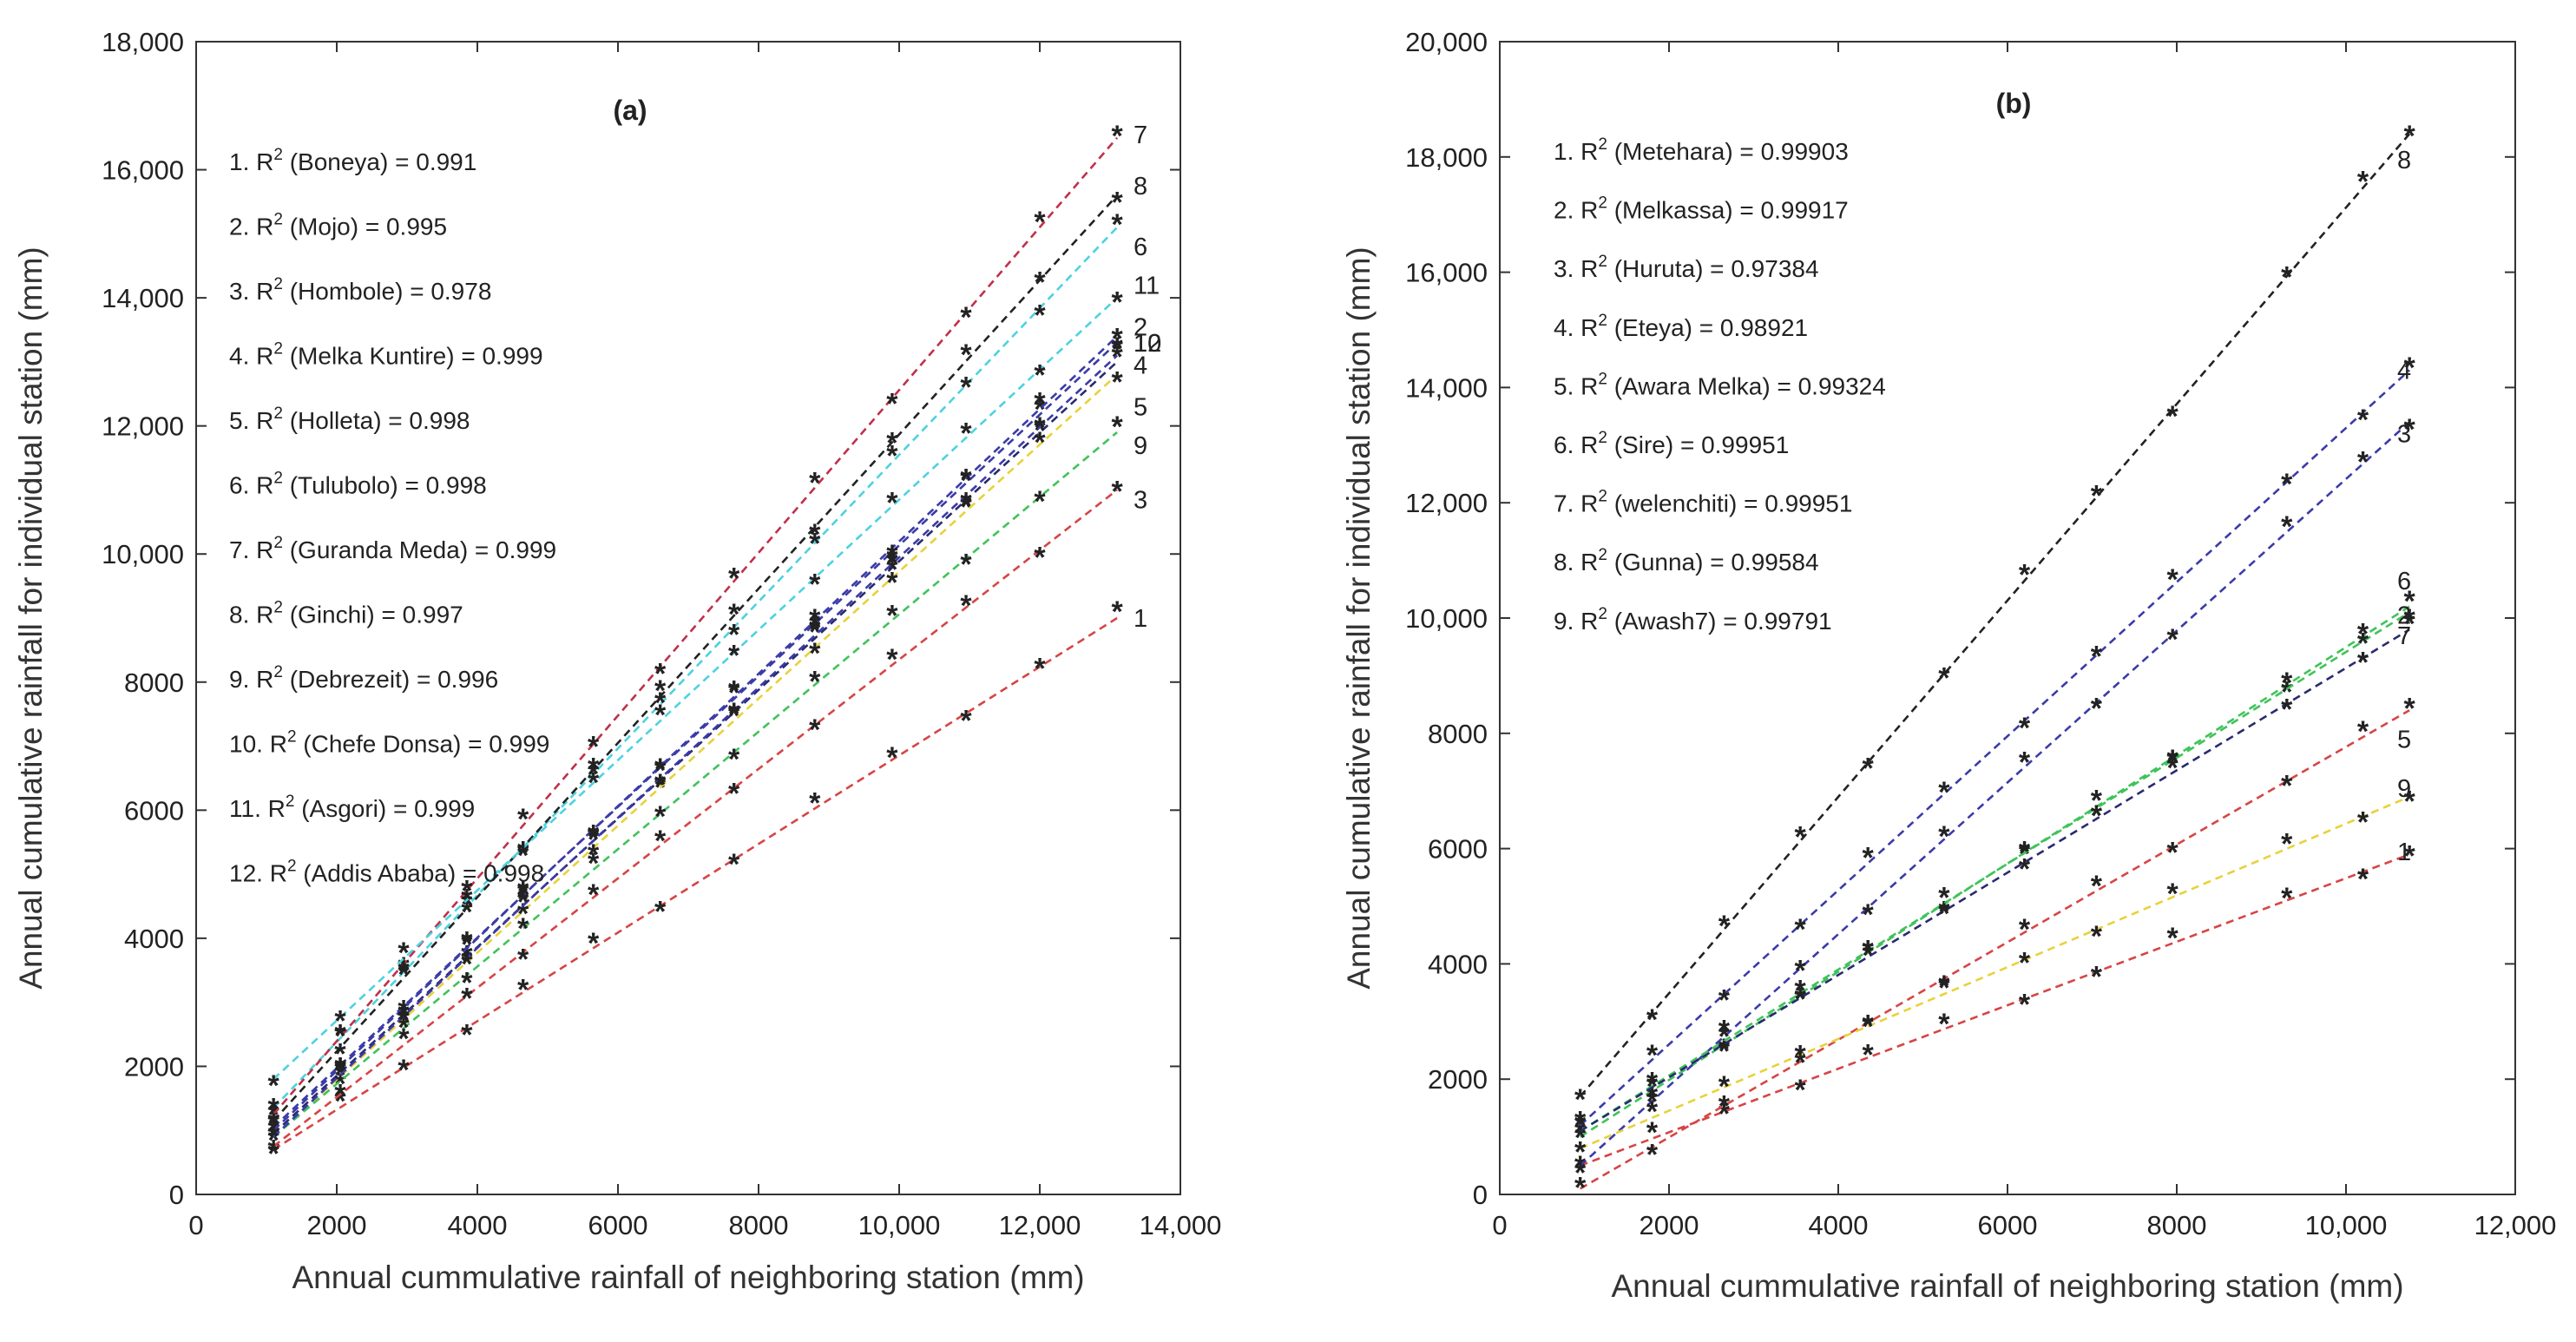 The width and height of the screenshot is (2576, 1342). I want to click on y-tick-label: 6000, so click(154, 810).